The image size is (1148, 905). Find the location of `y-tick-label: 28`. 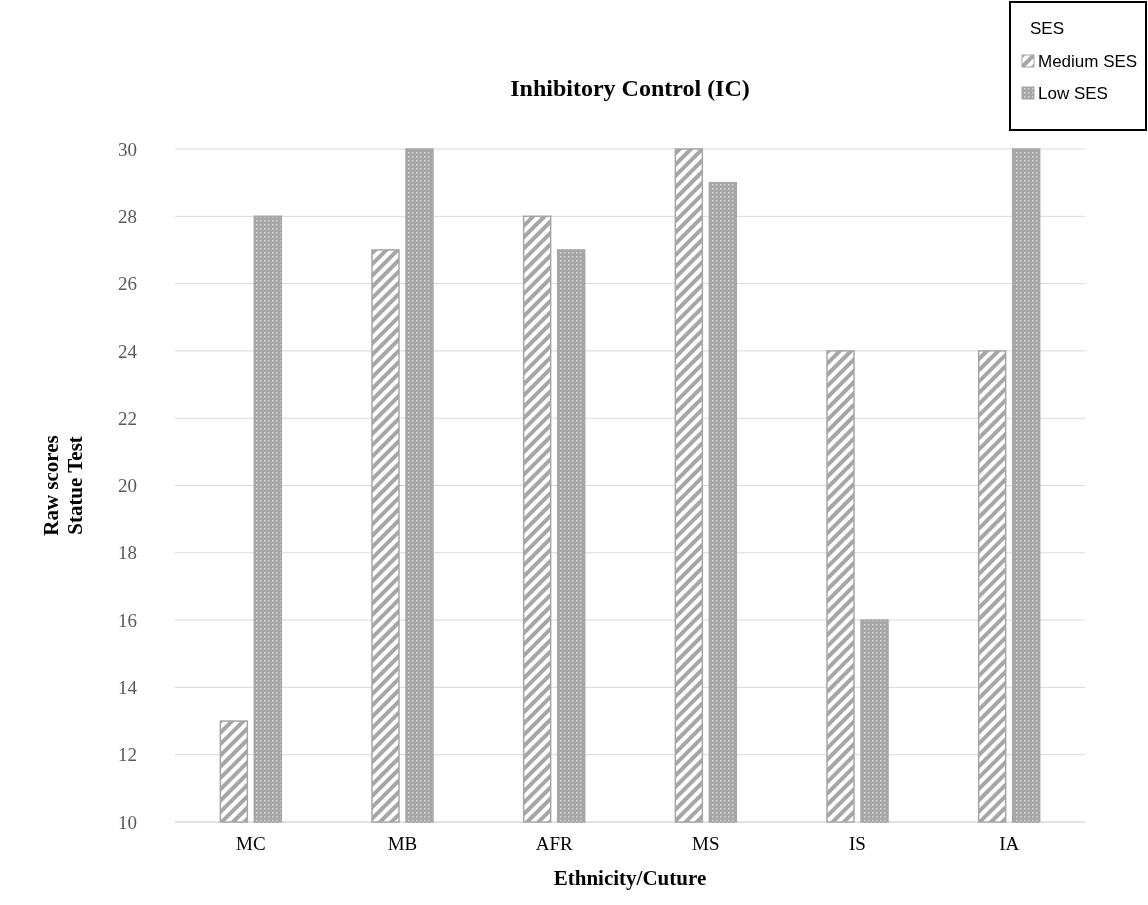

y-tick-label: 28 is located at coordinates (127, 216).